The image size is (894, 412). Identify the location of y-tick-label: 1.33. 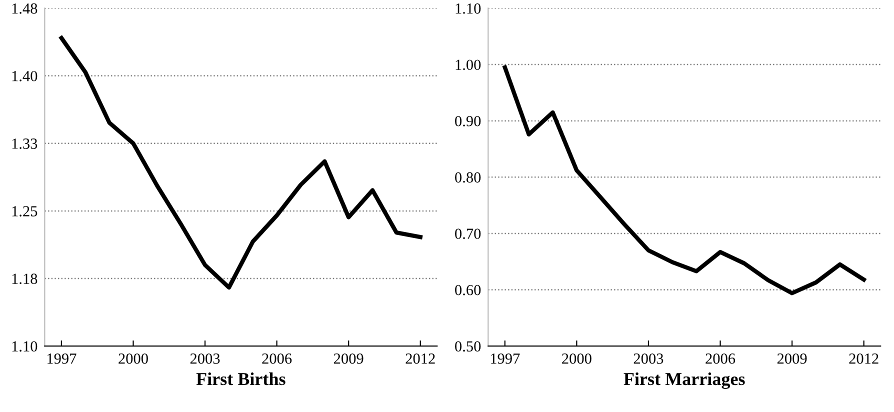
(25, 143).